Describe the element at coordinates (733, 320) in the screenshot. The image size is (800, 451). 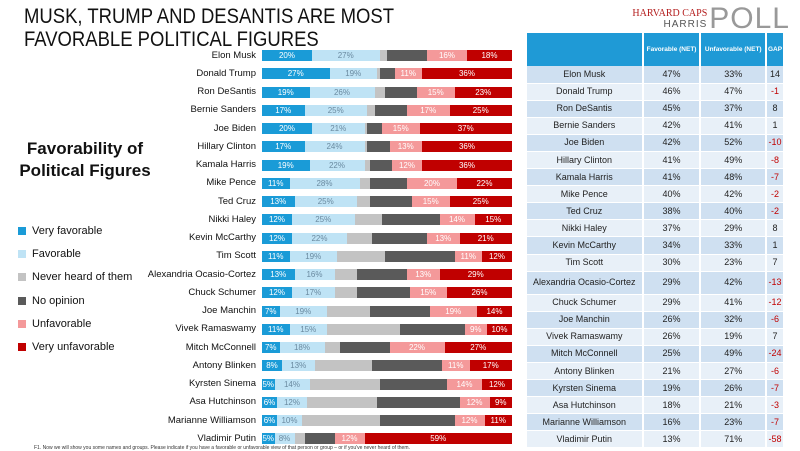
I see `unfavorable-cell: 32%` at that location.